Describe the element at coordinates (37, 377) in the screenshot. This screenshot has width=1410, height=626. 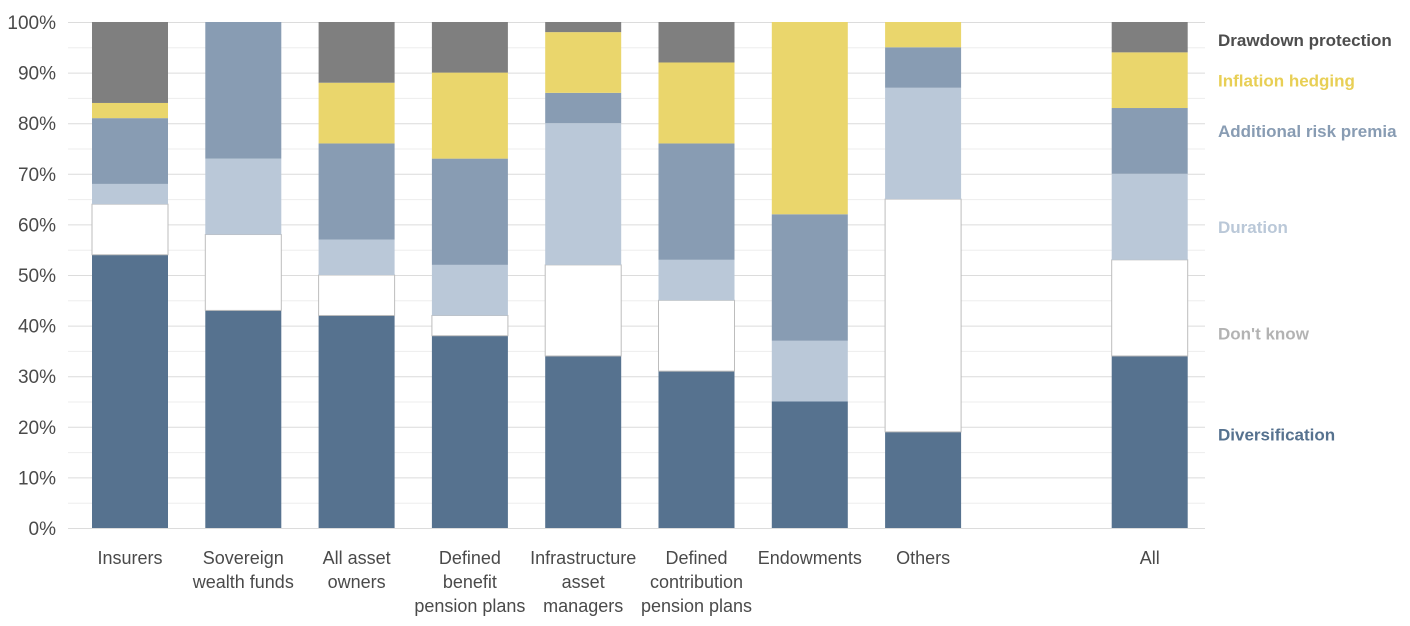
I see `y-tick-label: 30%` at that location.